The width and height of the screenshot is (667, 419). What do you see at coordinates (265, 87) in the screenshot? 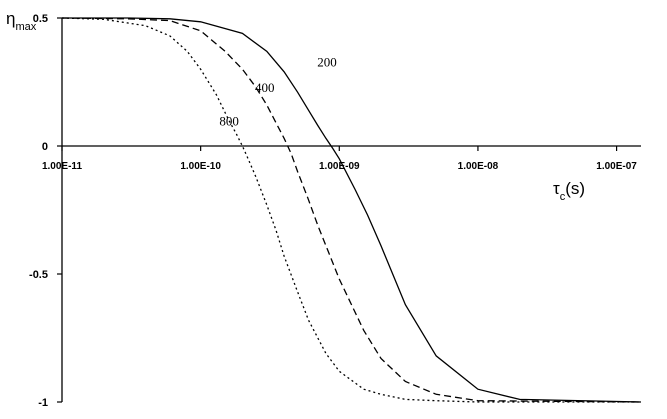
I see `series-label-400: 400` at bounding box center [265, 87].